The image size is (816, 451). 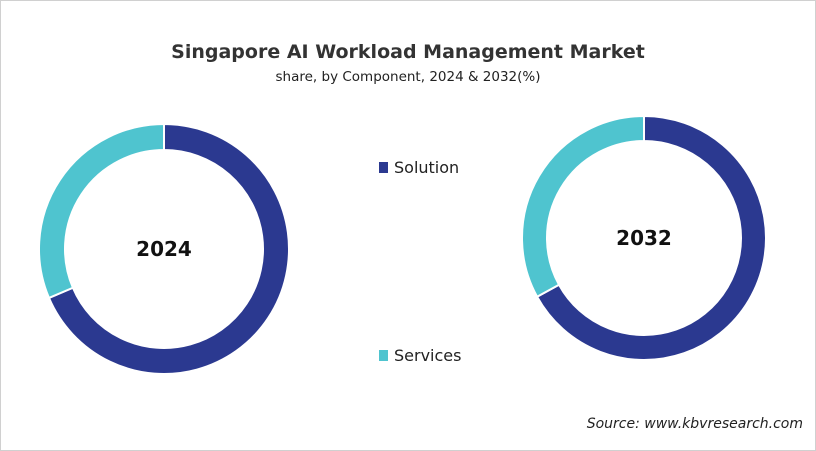 What do you see at coordinates (383, 355) in the screenshot?
I see `legend-swatch-services` at bounding box center [383, 355].